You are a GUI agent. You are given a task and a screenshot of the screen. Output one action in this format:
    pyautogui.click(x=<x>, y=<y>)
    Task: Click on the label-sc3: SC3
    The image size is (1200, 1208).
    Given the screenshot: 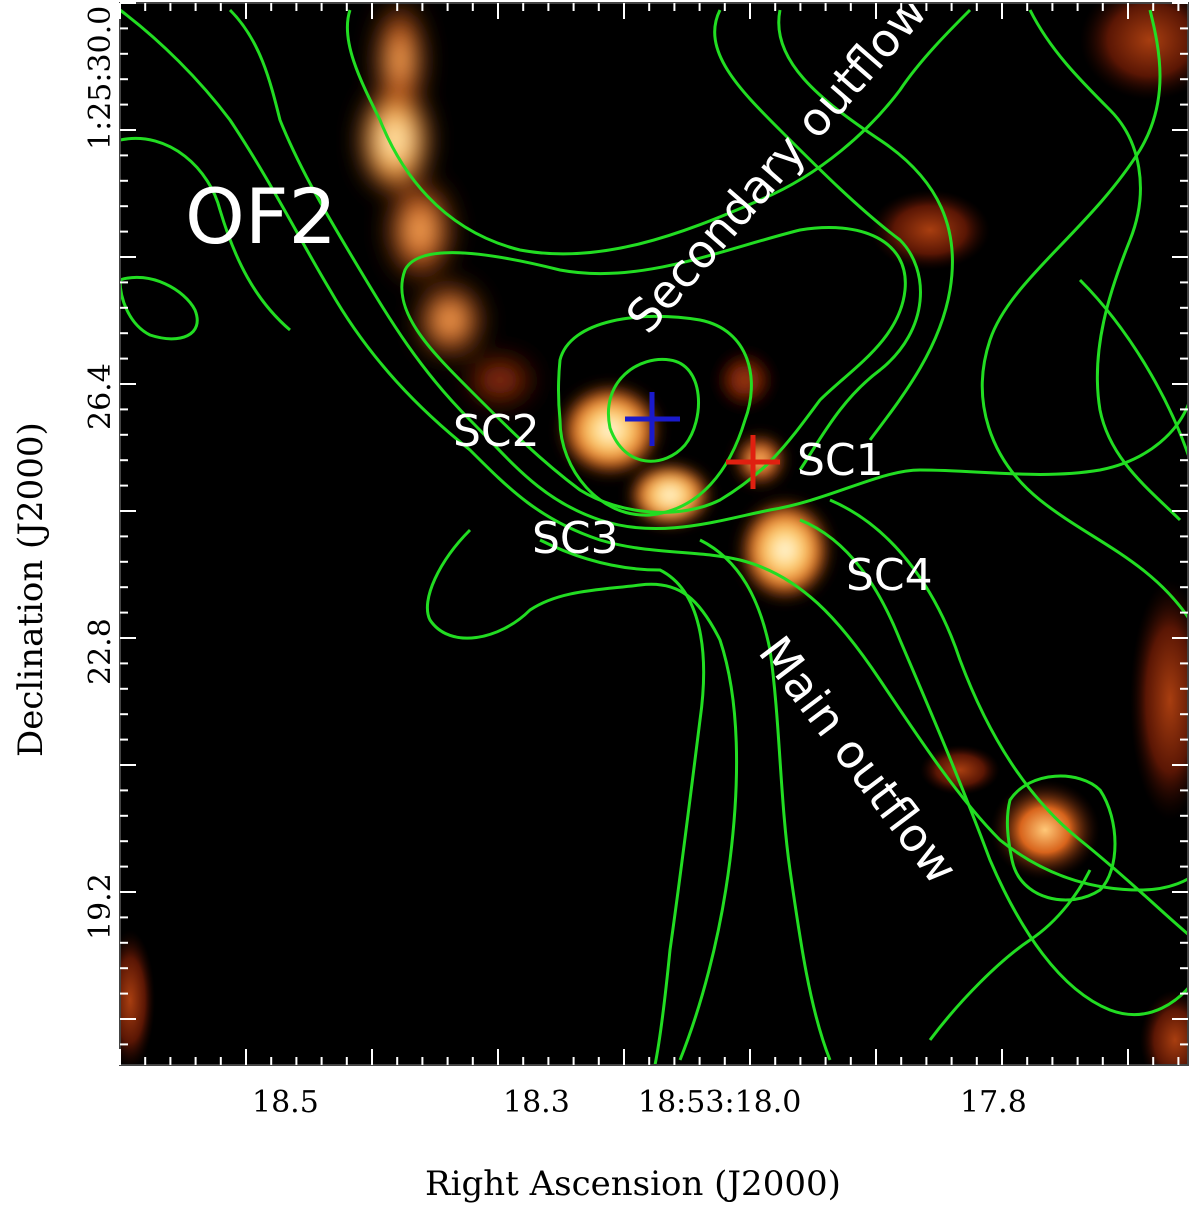 What is the action you would take?
    pyautogui.click(x=575, y=538)
    